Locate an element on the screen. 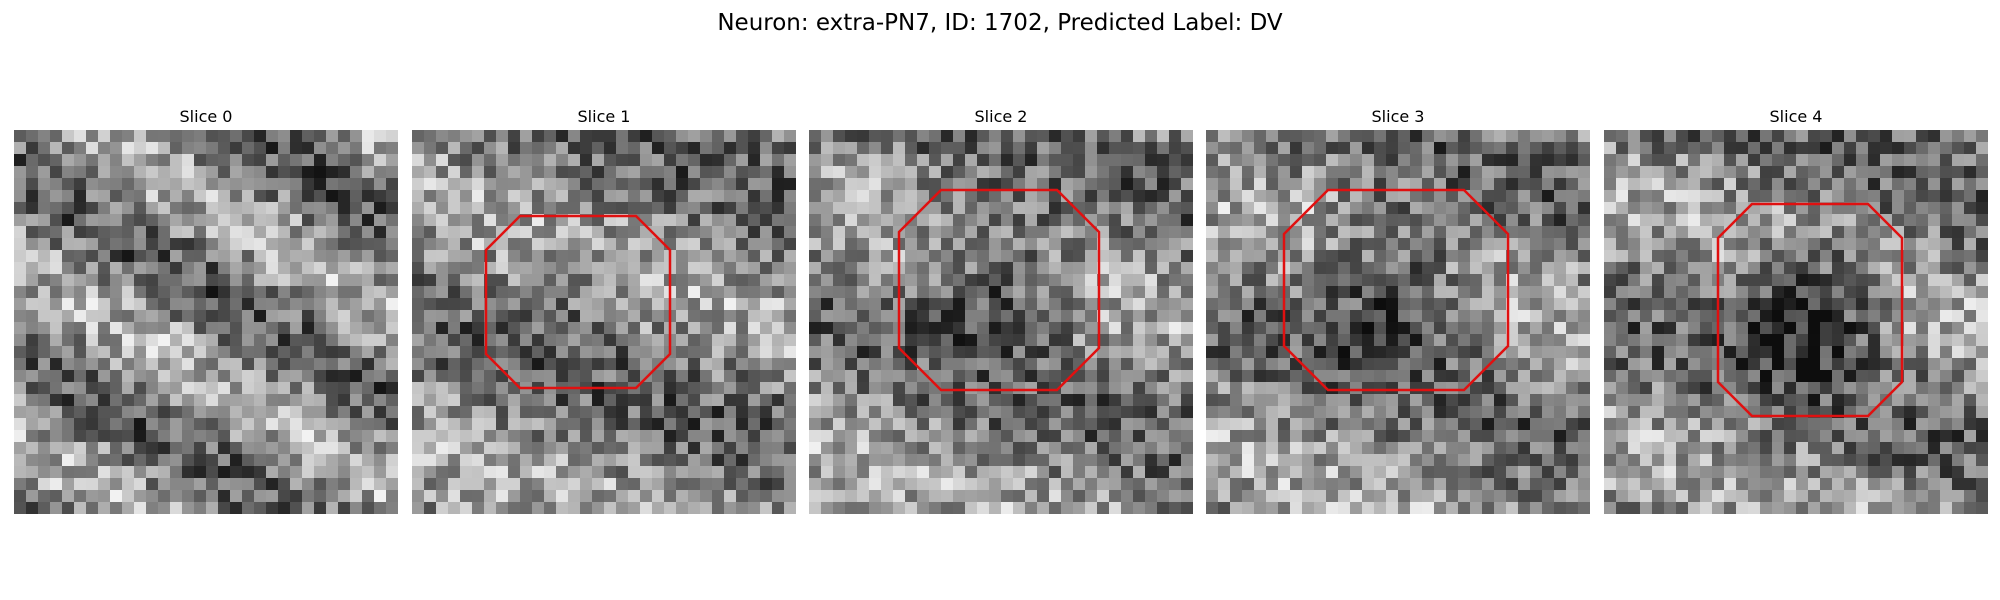 The width and height of the screenshot is (2000, 600). slice-title-1: Slice 1 is located at coordinates (604, 116).